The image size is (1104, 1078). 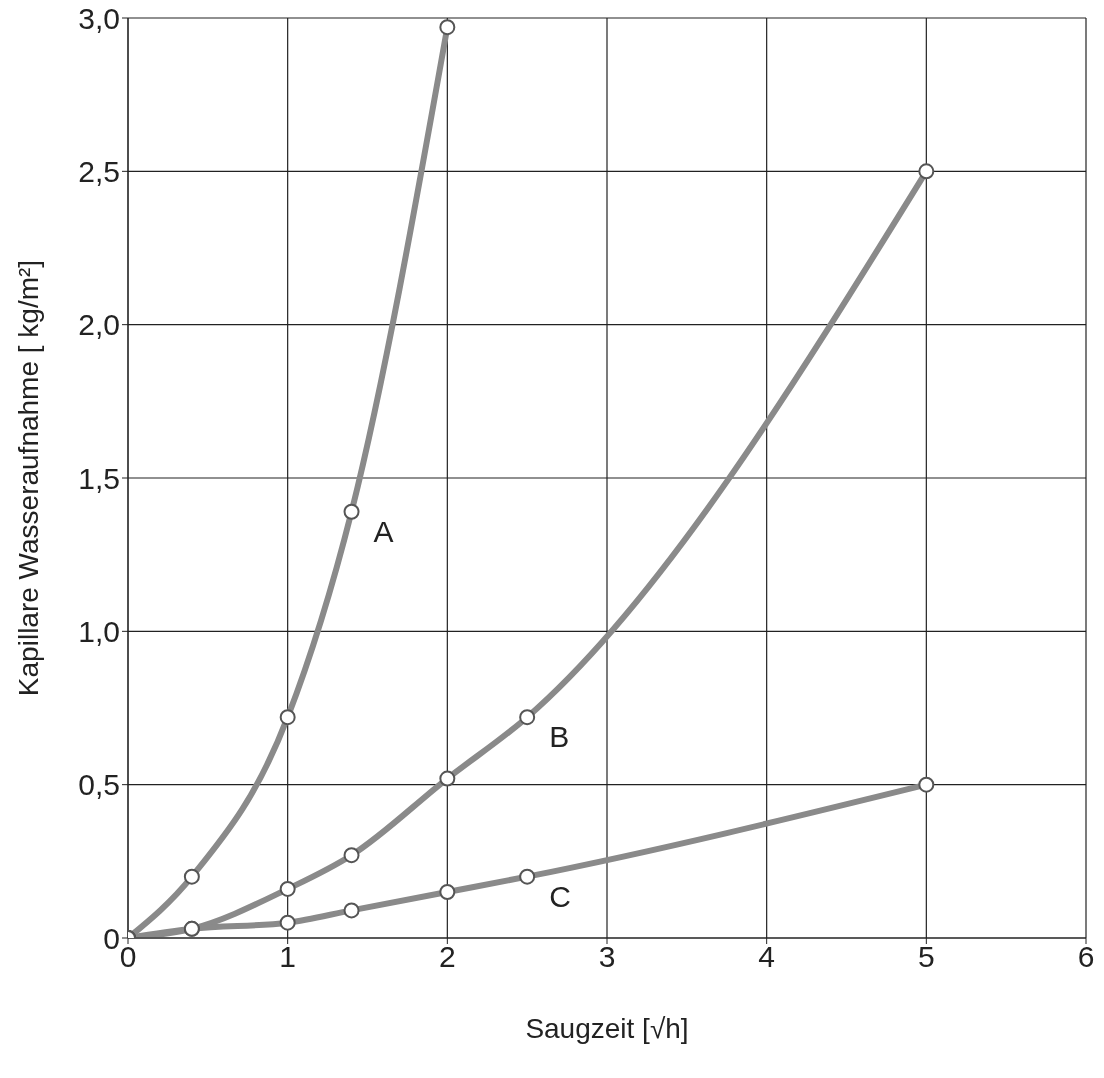 What do you see at coordinates (99, 478) in the screenshot?
I see `y-tick-label: 1,5` at bounding box center [99, 478].